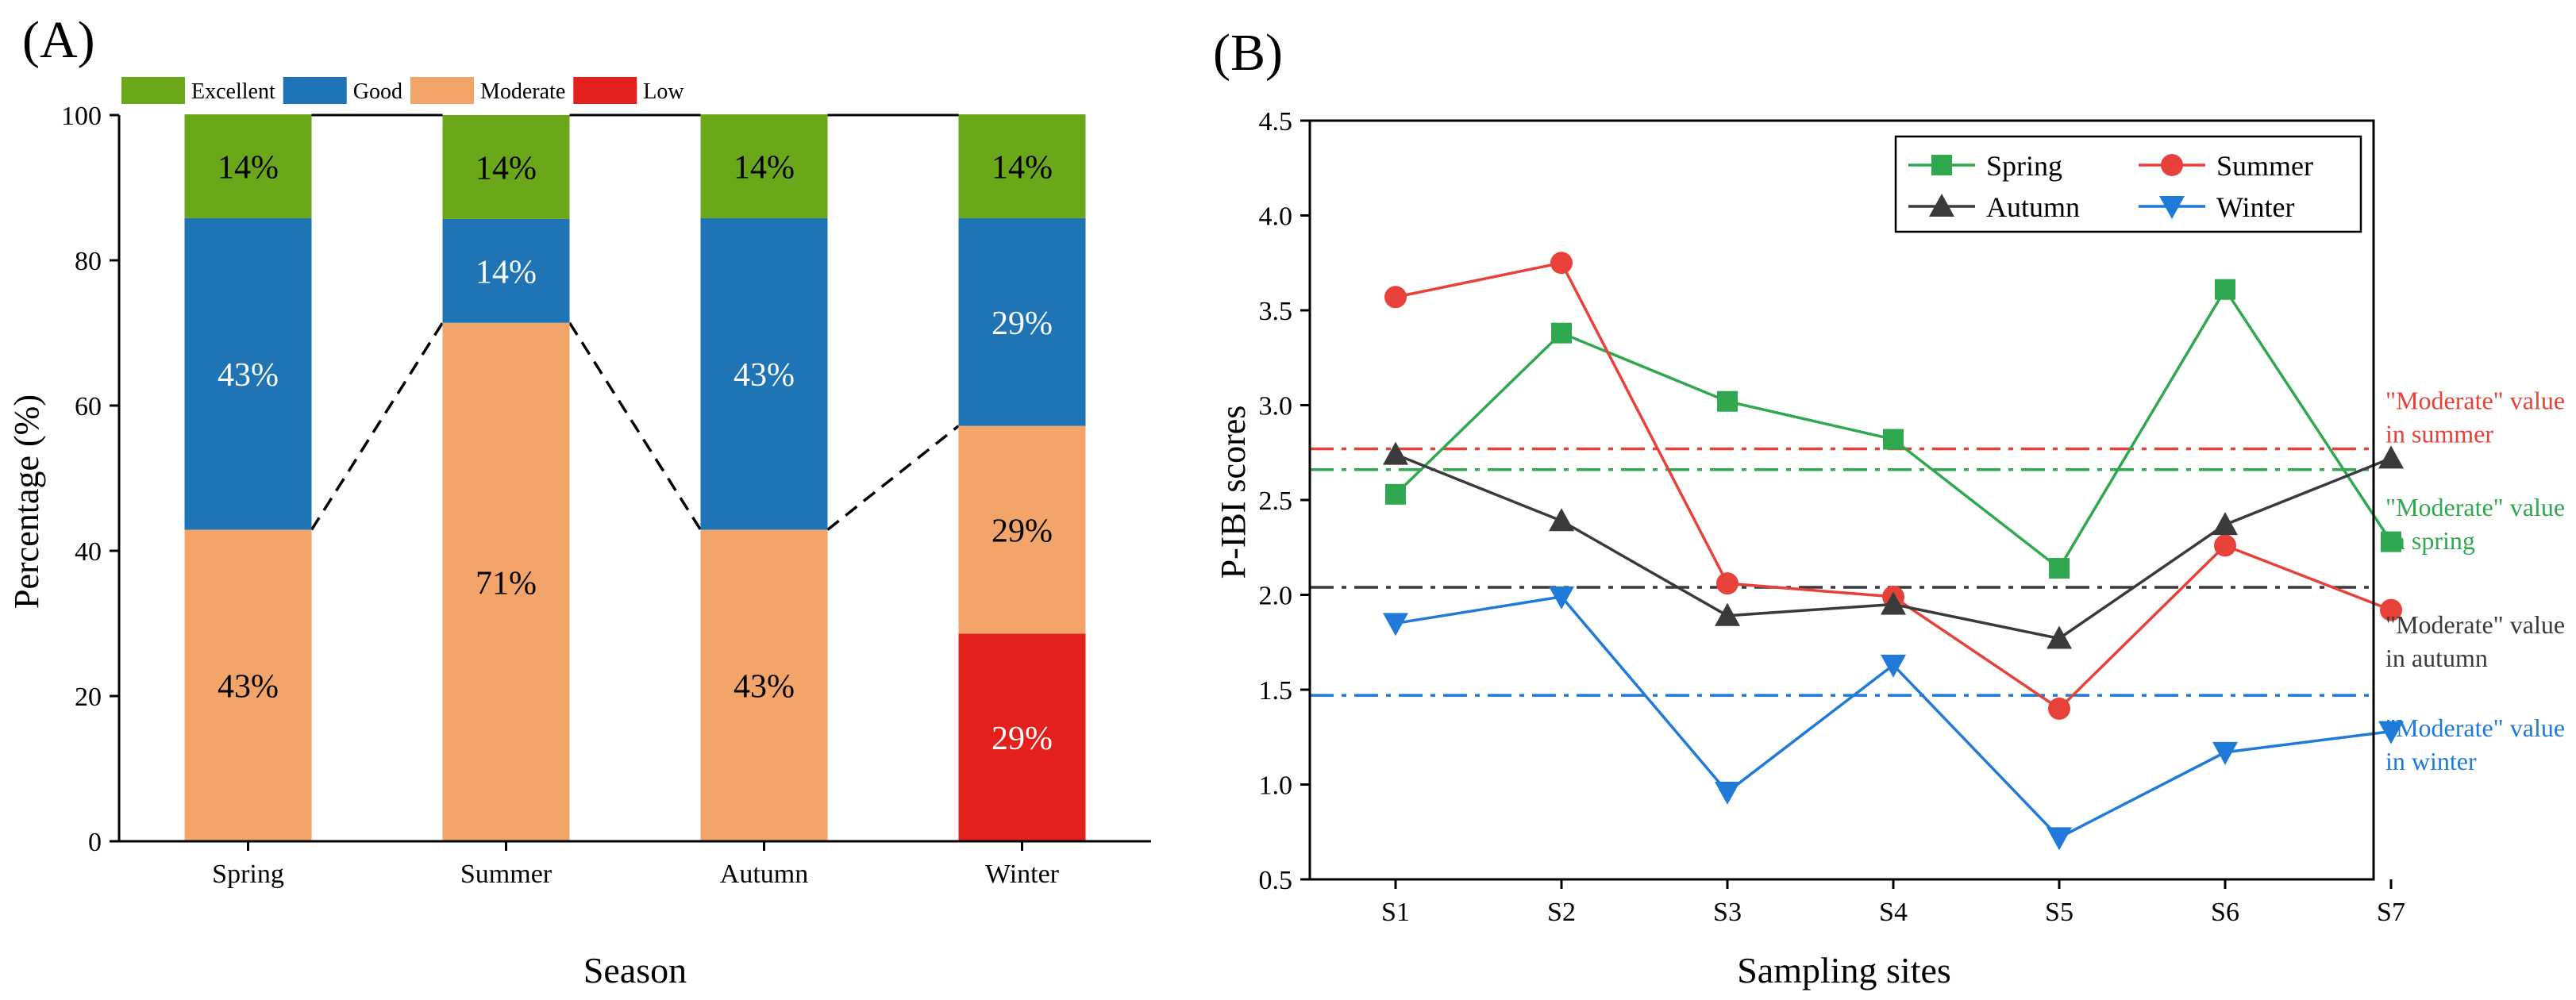 Image resolution: width=2576 pixels, height=1000 pixels. I want to click on bar-label-excellent-summer: 14%, so click(506, 168).